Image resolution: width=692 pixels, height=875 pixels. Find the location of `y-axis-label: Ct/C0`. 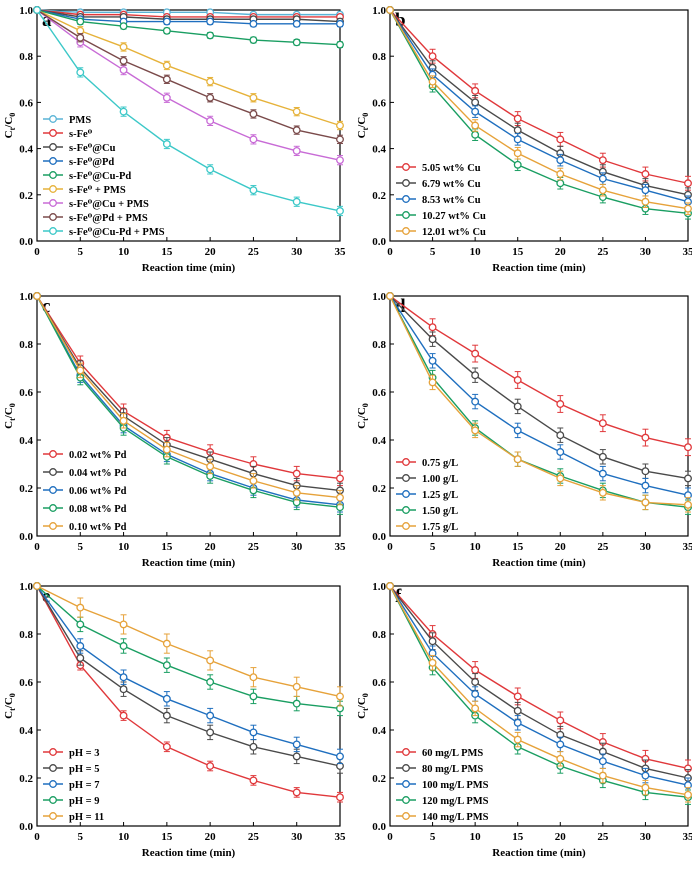

y-axis-label: Ct/C0 is located at coordinates (10, 416).